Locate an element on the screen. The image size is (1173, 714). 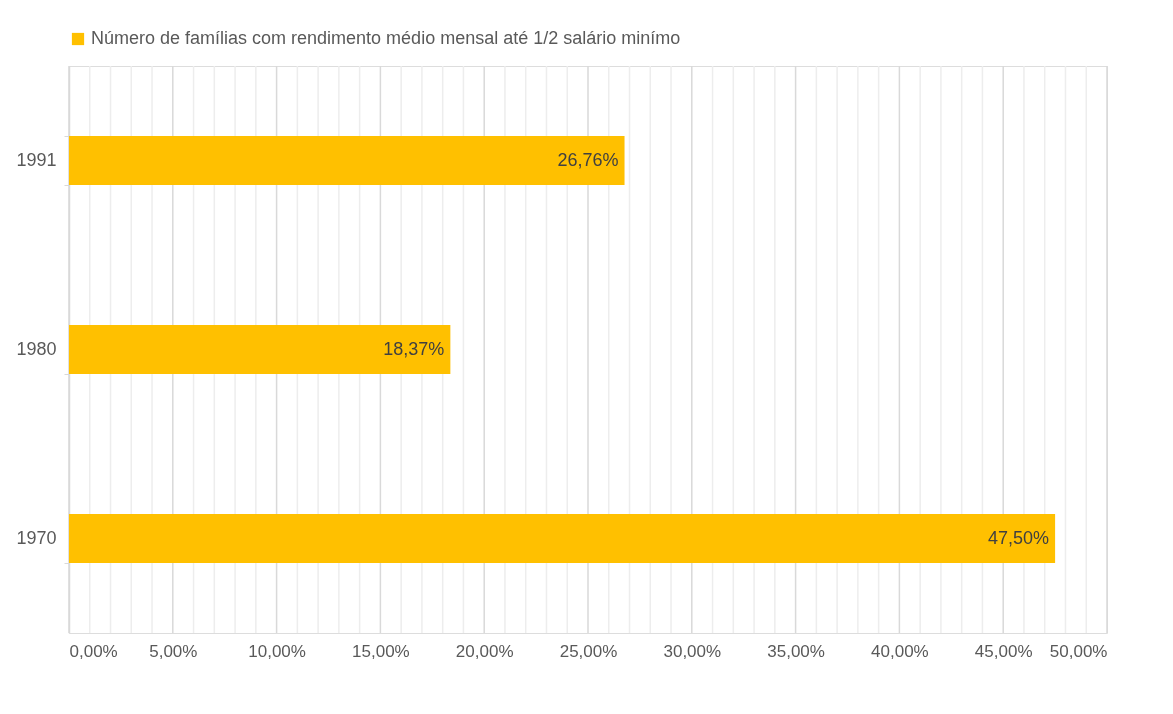
x-tick-label: 30,00% is located at coordinates (692, 651).